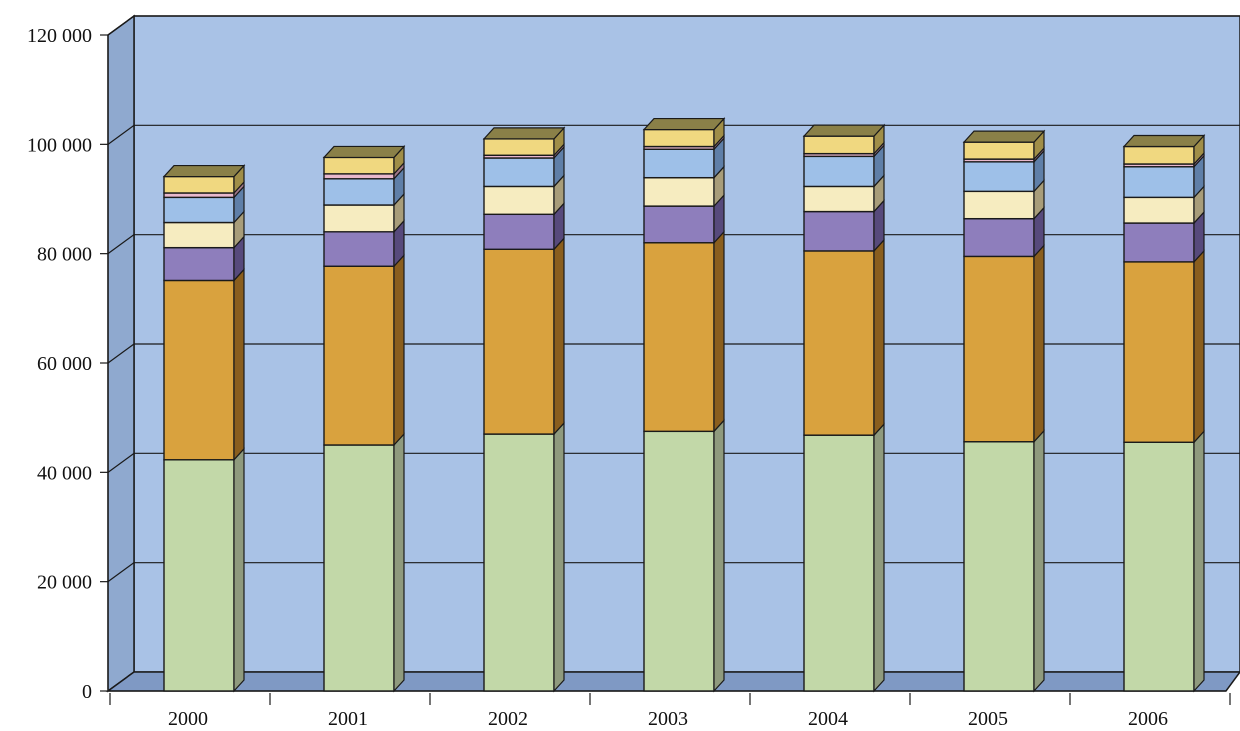  Describe the element at coordinates (87, 692) in the screenshot. I see `y-tick-label: 0` at that location.